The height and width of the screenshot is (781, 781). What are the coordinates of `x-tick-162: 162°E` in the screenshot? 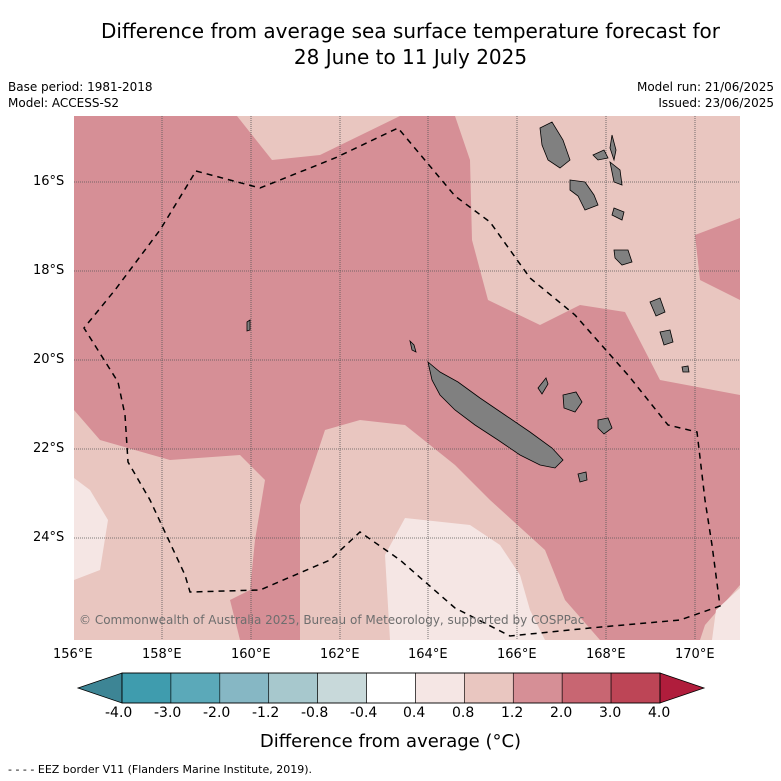 It's located at (340, 654).